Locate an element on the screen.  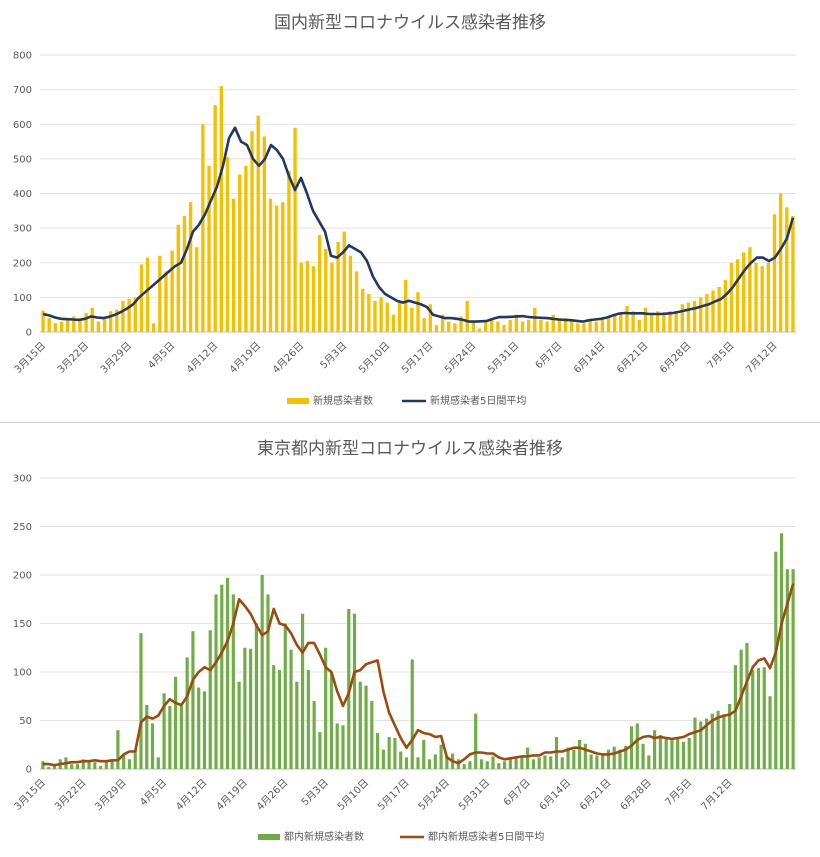
y-tick-label: 400 is located at coordinates (22, 194).